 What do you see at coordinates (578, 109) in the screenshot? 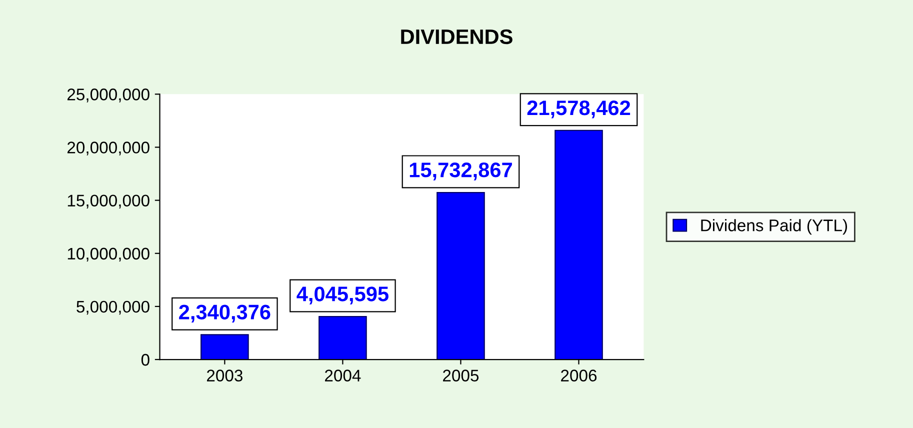
I see `data-label: 21,578,462` at bounding box center [578, 109].